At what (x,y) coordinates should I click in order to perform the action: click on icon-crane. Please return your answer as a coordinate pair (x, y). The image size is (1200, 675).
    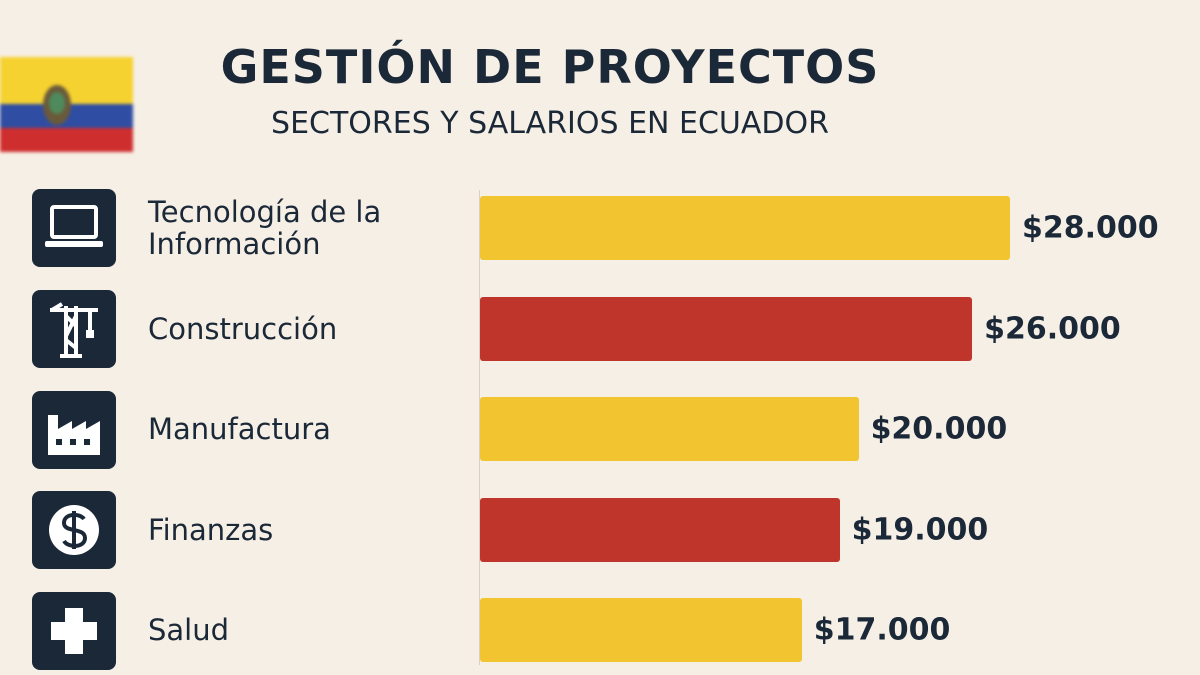
    Looking at the image, I should click on (74, 329).